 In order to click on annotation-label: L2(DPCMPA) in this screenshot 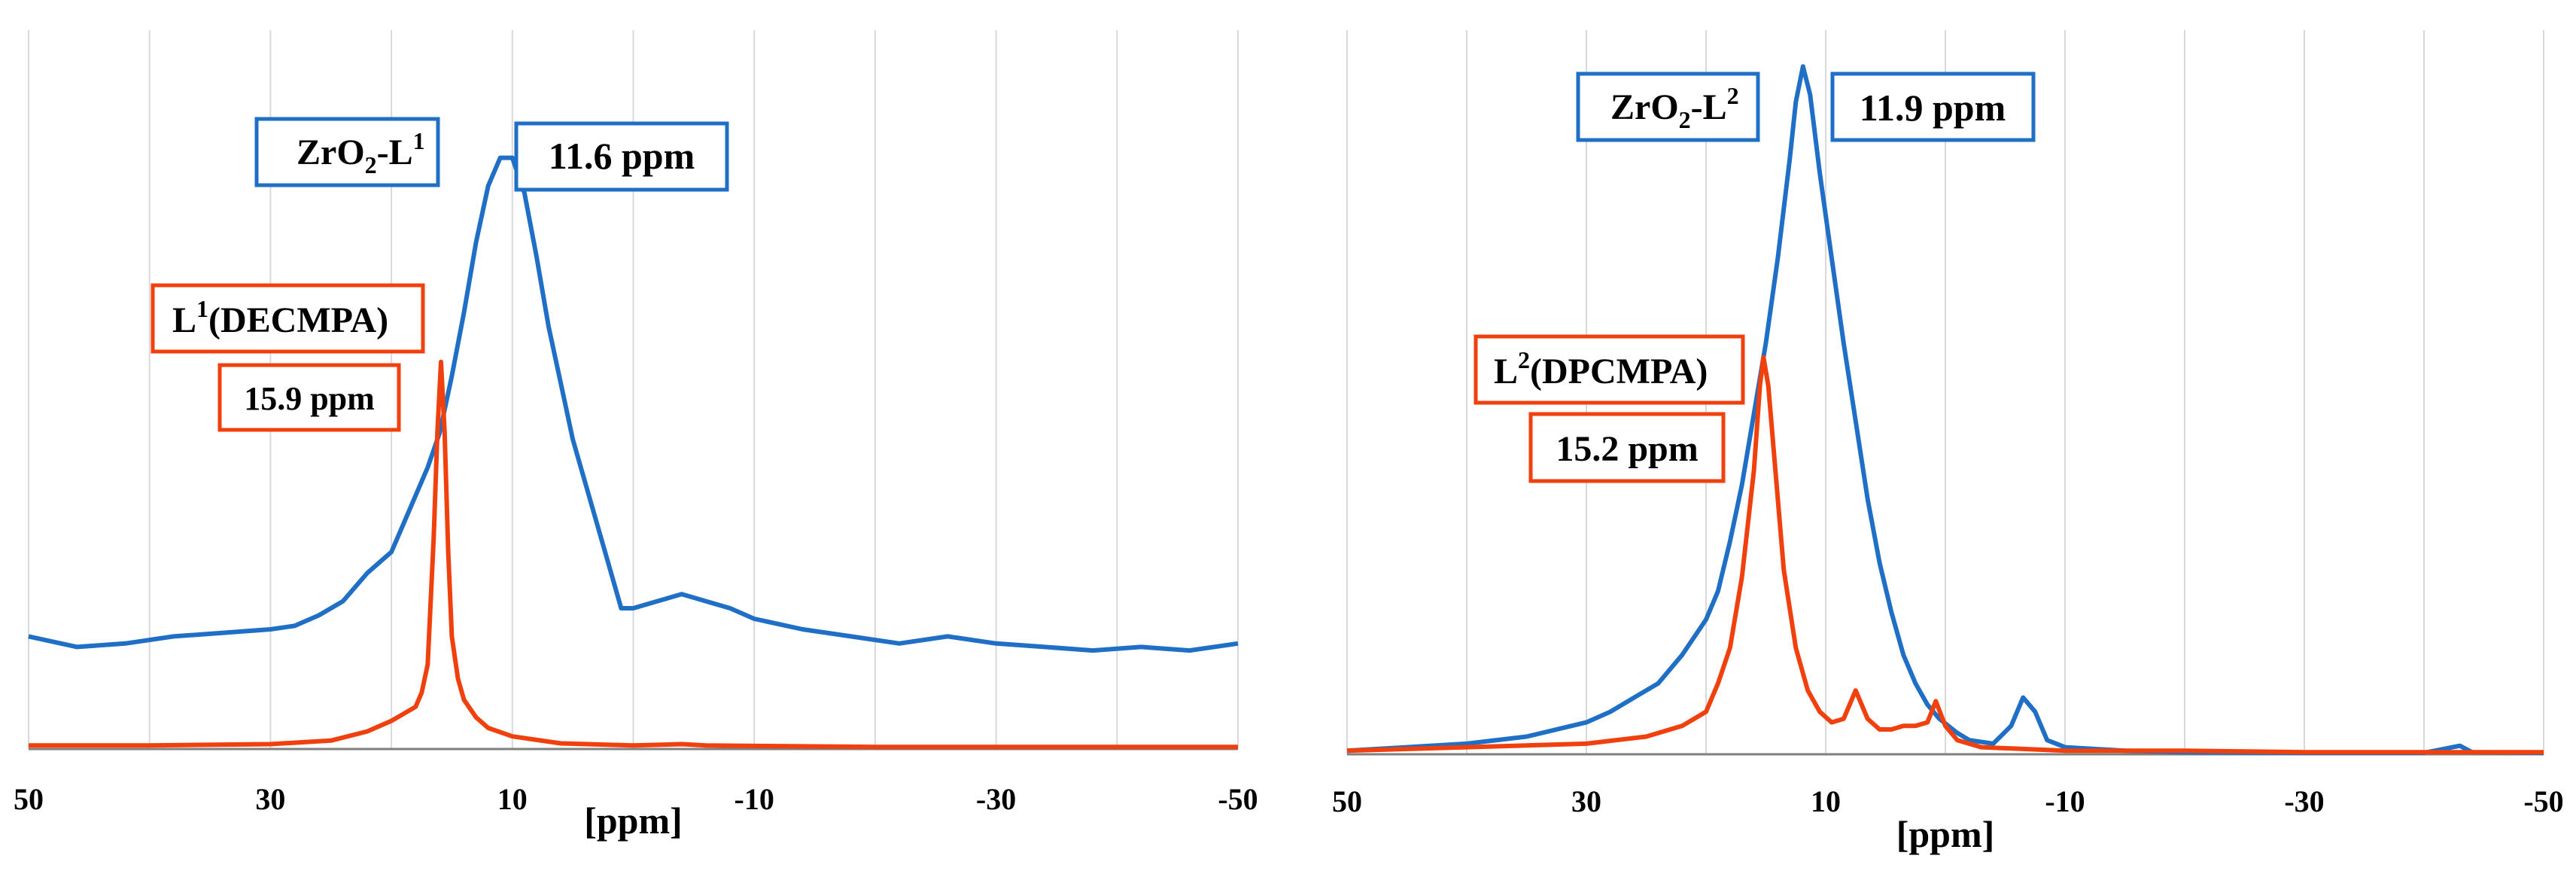, I will do `click(1601, 368)`.